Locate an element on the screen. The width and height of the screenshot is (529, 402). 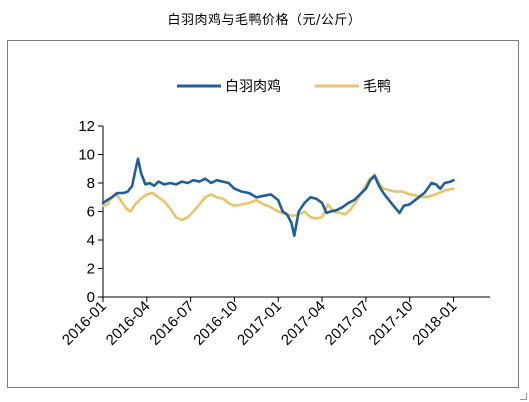
x-tick-label: 2017-01 is located at coordinates (259, 323).